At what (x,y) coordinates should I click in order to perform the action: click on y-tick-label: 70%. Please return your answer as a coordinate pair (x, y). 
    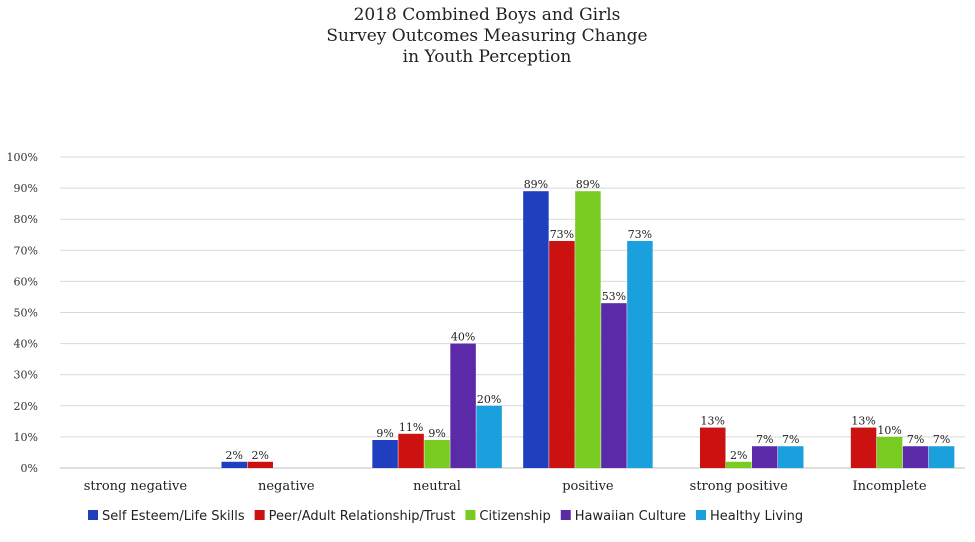
    Looking at the image, I should click on (26, 250).